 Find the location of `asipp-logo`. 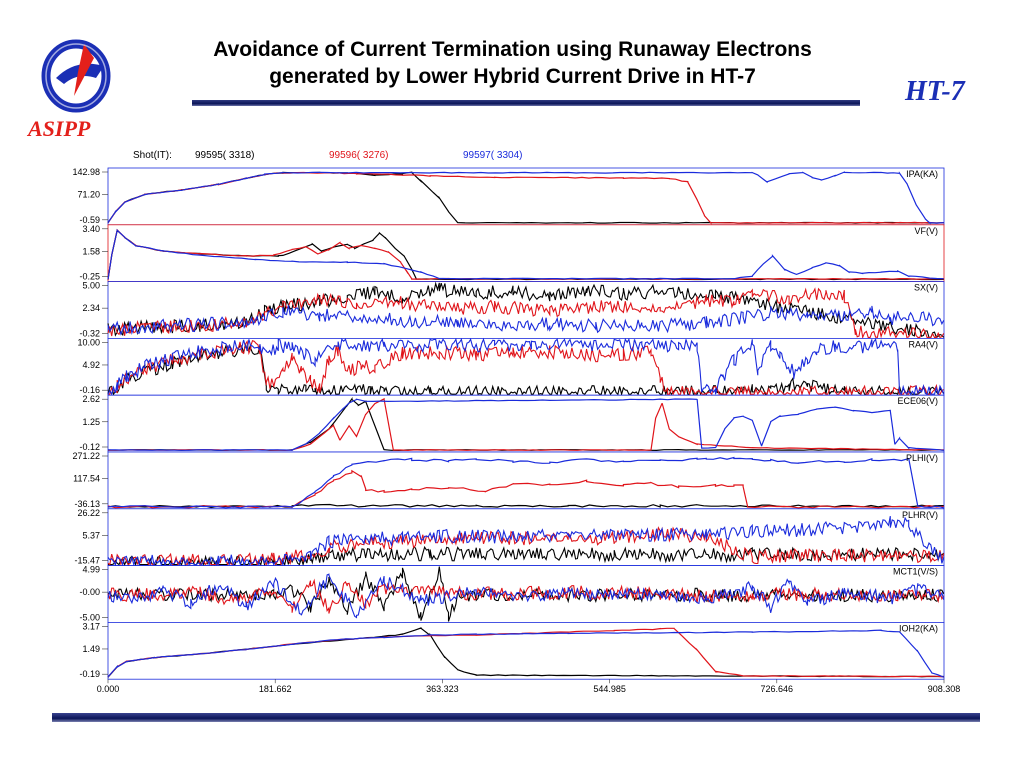

asipp-logo is located at coordinates (79, 90).